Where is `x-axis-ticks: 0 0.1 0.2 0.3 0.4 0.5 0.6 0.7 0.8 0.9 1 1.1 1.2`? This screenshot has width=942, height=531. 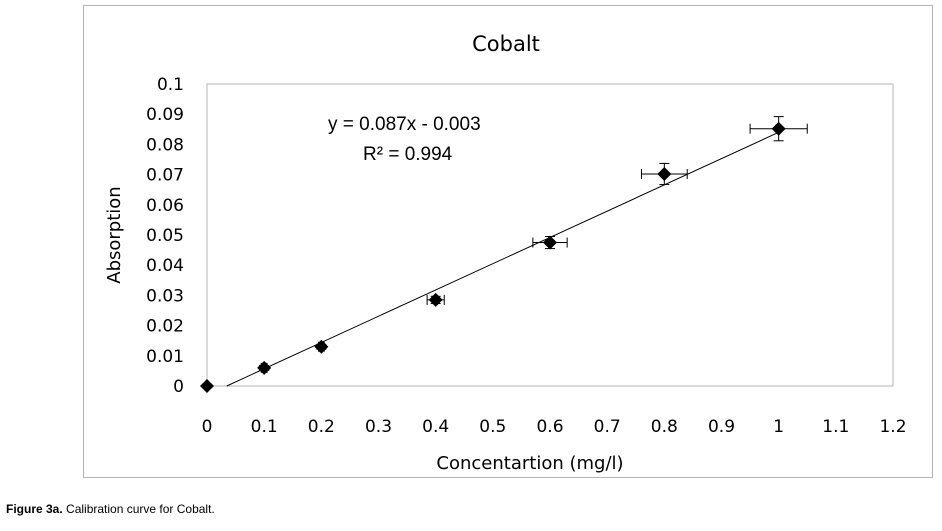
x-axis-ticks: 0 0.1 0.2 0.3 0.4 0.5 0.6 0.7 0.8 0.9 1 1.1 1.2 is located at coordinates (554, 427).